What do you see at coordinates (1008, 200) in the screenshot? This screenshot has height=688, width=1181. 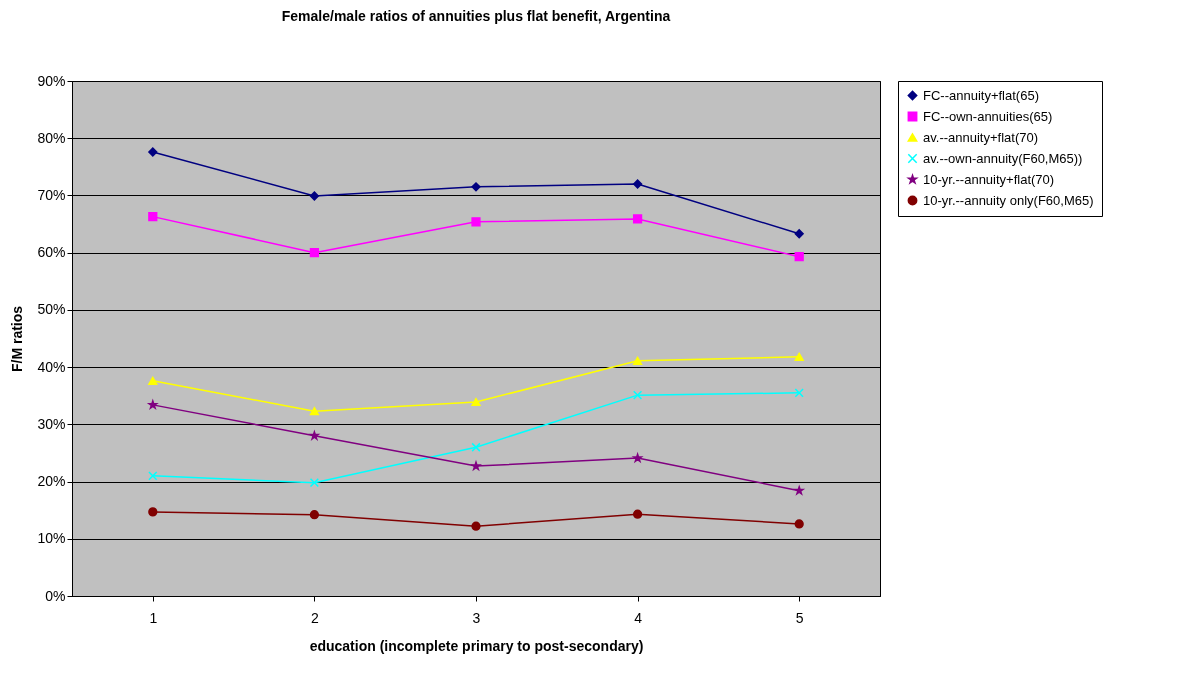 I see `legend-label: 10-yr.--annuity only(F60,M65)` at bounding box center [1008, 200].